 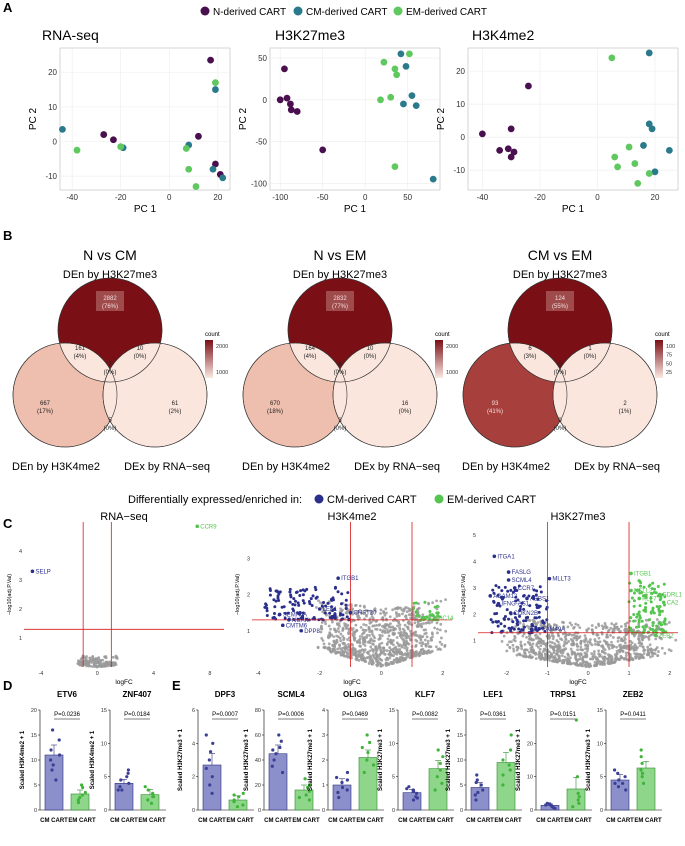 I want to click on bar-ytick-label: 2, so click(x=323, y=761).